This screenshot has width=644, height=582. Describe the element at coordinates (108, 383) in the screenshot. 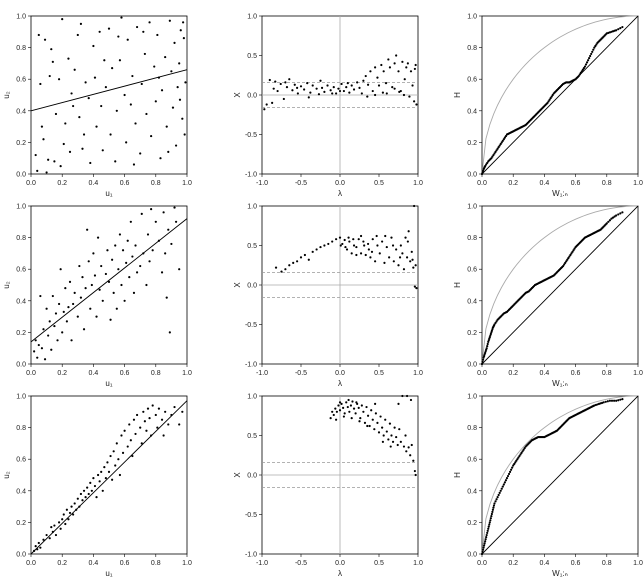

I see `x-axis-label: u₁` at that location.